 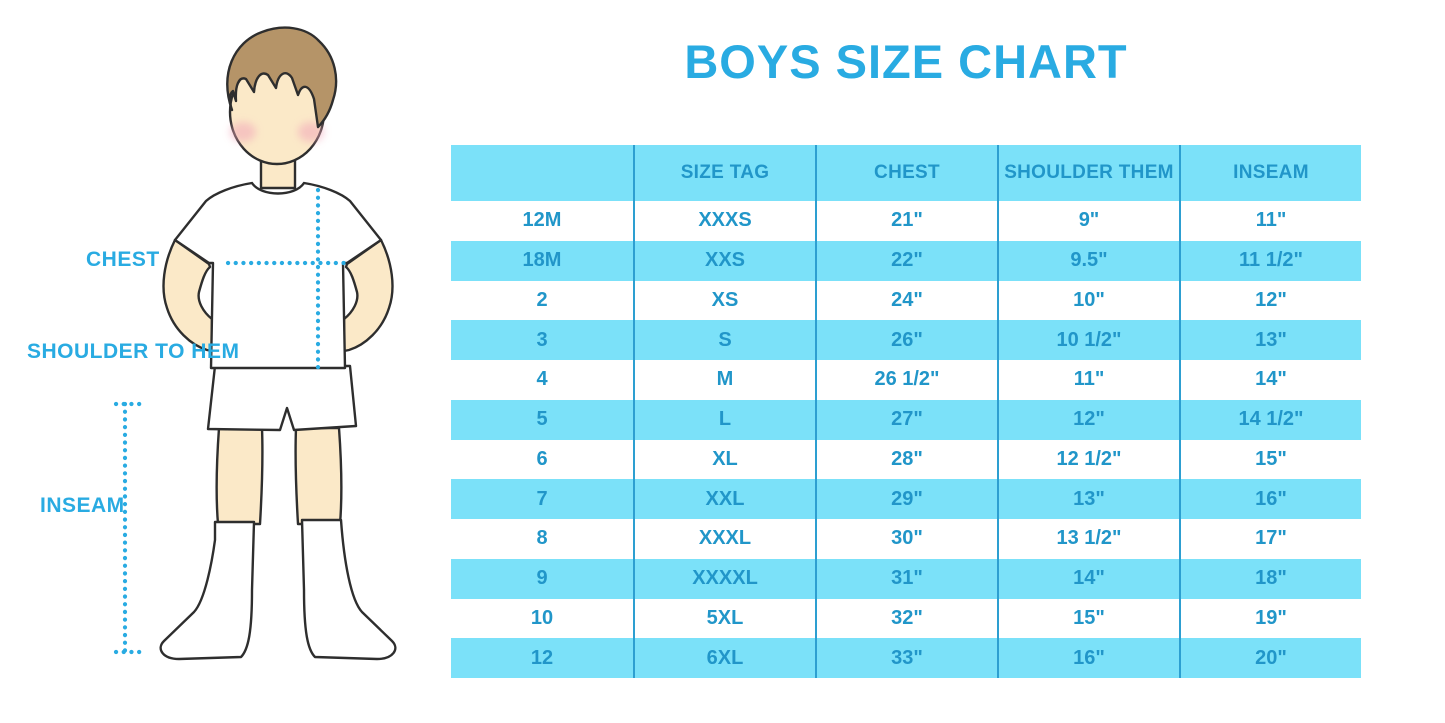 I want to click on table-cell: XS, so click(x=724, y=300).